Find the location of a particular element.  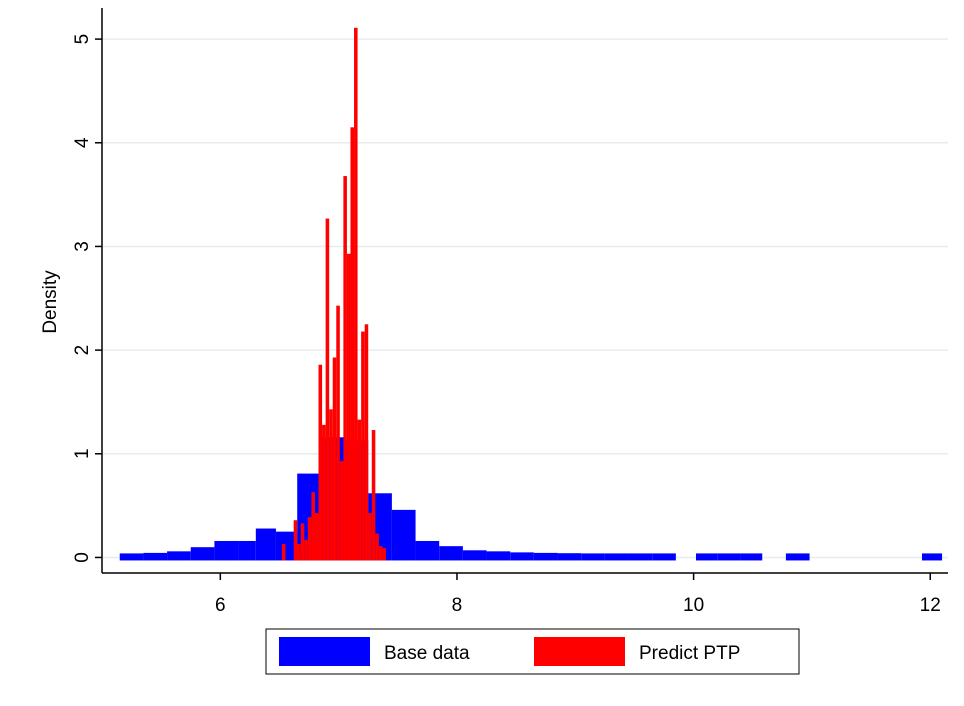

legend-label-base-data: Base data is located at coordinates (427, 653).